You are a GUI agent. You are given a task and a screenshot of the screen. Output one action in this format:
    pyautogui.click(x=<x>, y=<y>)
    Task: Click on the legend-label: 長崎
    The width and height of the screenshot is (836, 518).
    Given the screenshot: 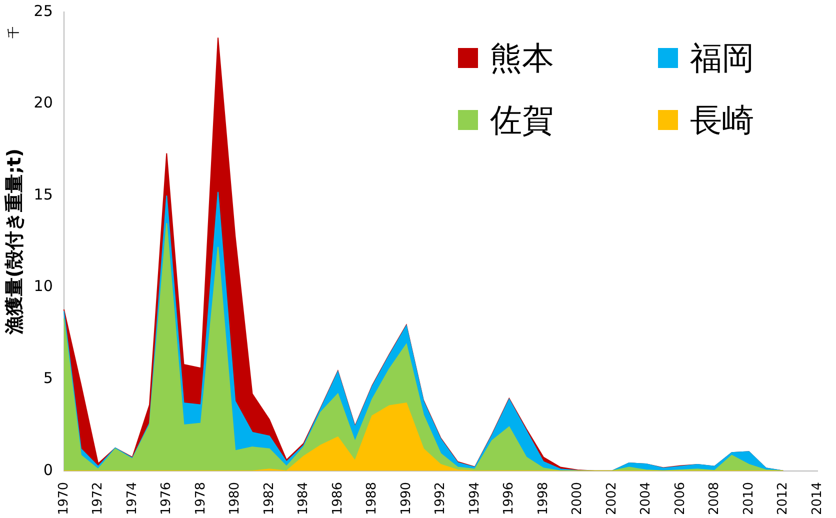 What is the action you would take?
    pyautogui.click(x=722, y=120)
    